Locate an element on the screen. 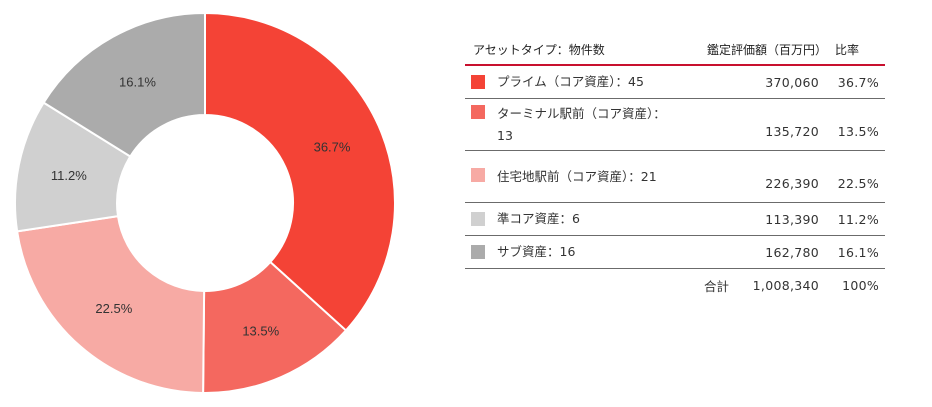 Image resolution: width=932 pixels, height=407 pixels. table-header: アセットタイプ：物件数 鑑定評価額（百万円） 比率 is located at coordinates (675, 50).